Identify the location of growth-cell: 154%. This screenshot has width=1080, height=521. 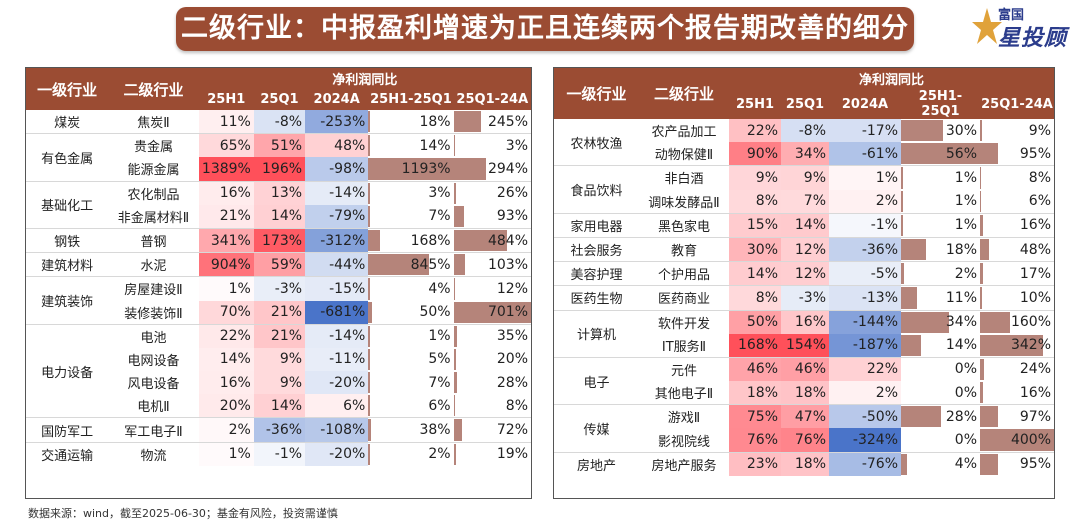
(805, 345).